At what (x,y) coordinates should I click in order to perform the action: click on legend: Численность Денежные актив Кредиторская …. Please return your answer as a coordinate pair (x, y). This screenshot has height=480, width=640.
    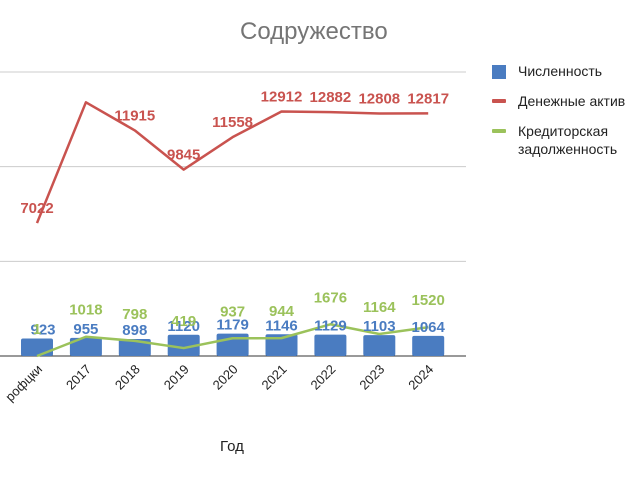
    Looking at the image, I should click on (566, 112).